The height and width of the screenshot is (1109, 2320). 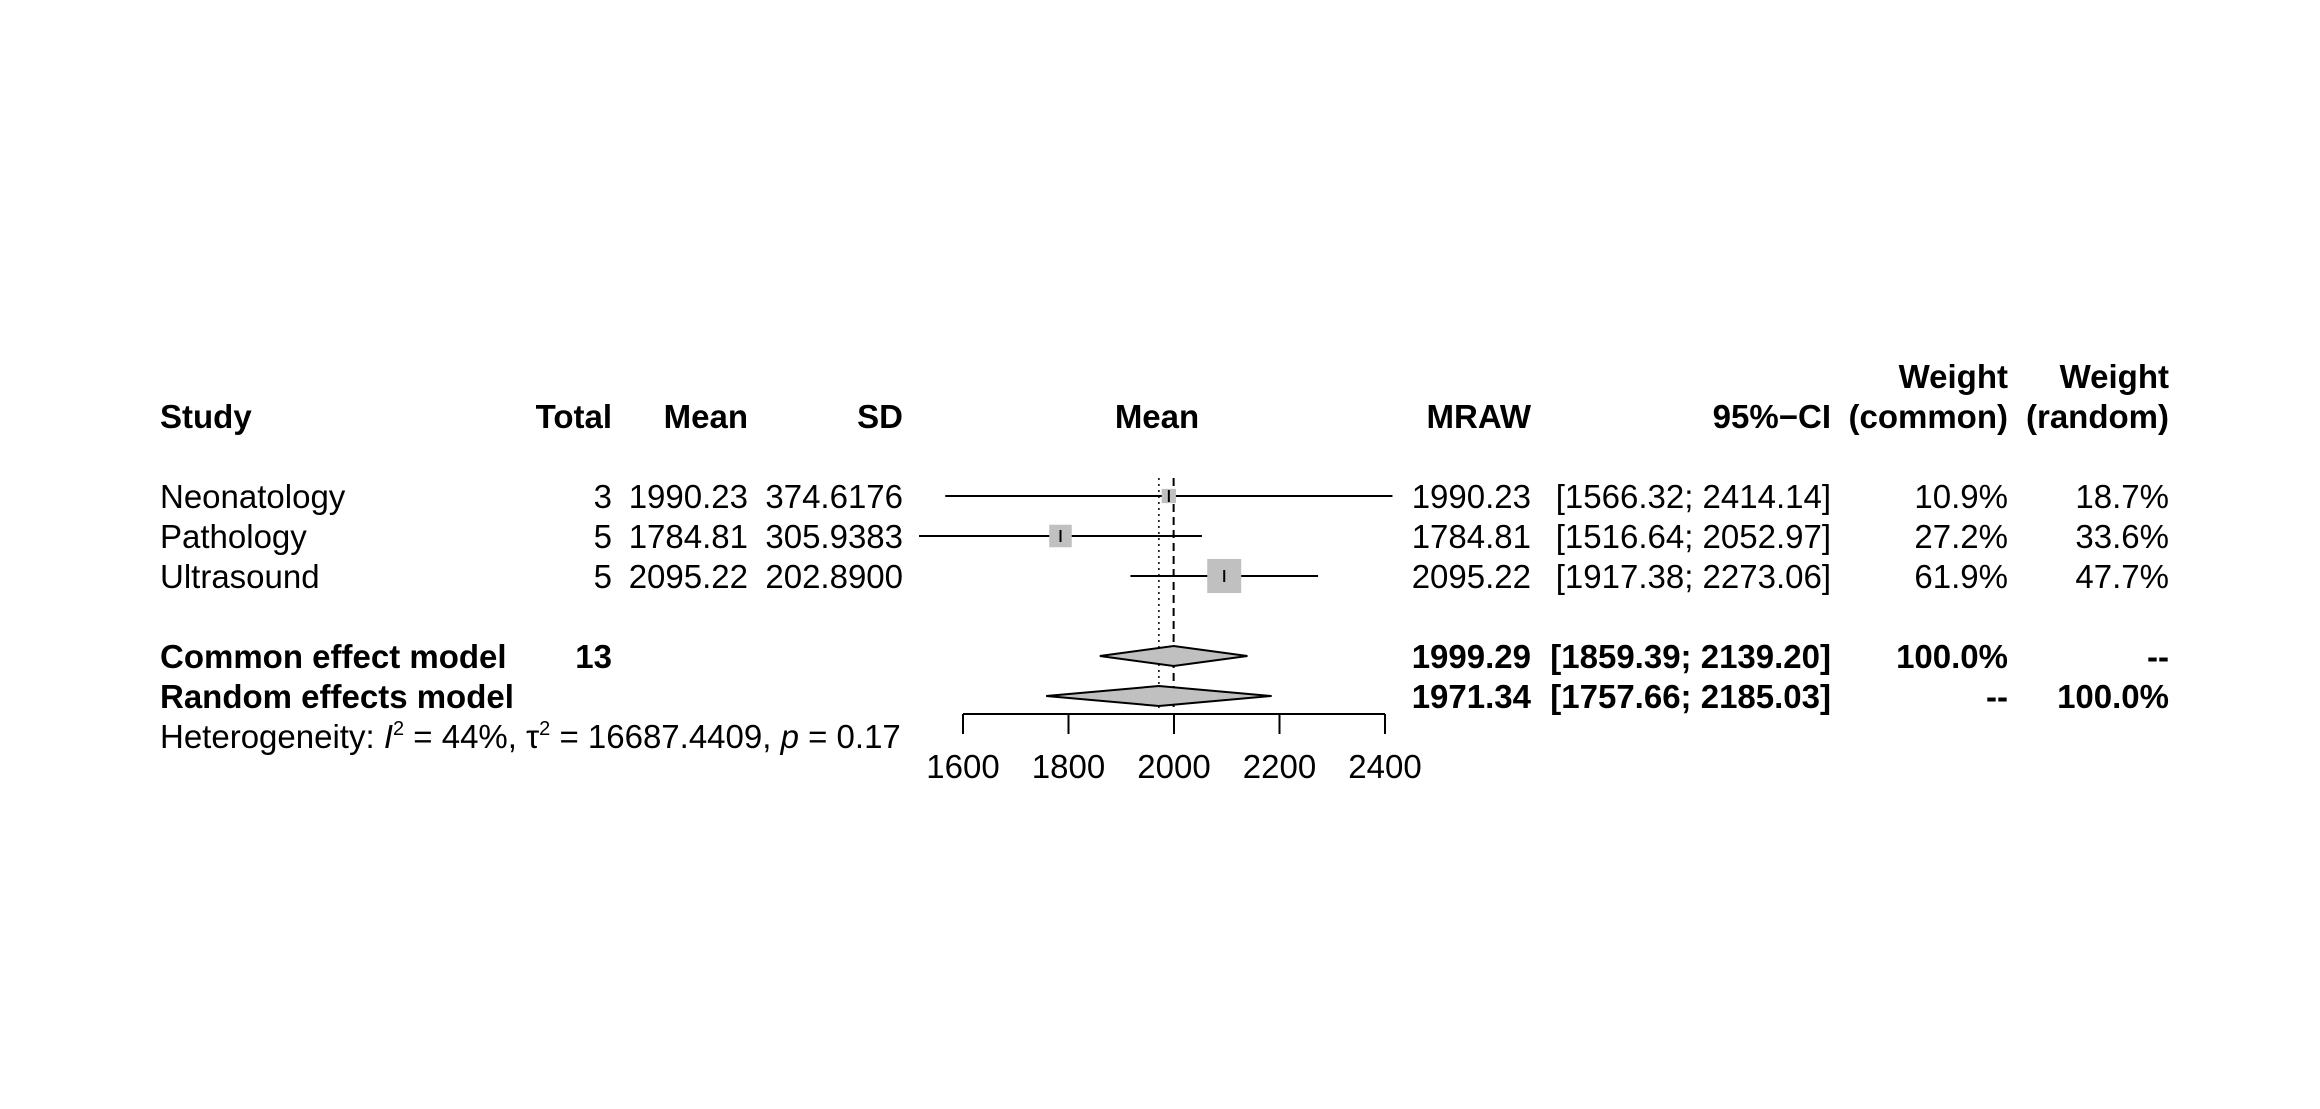 What do you see at coordinates (1997, 696) in the screenshot?
I see `model-weight-common: --` at bounding box center [1997, 696].